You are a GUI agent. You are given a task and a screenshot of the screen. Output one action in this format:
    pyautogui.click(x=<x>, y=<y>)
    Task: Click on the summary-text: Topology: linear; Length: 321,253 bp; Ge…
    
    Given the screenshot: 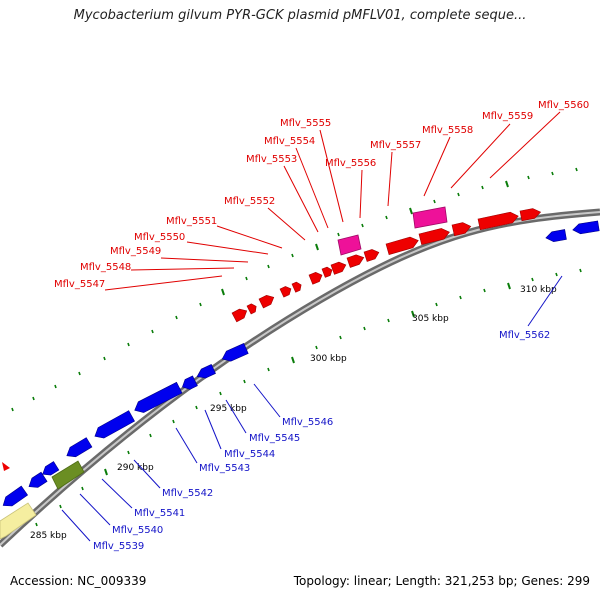 What is the action you would take?
    pyautogui.click(x=441, y=581)
    